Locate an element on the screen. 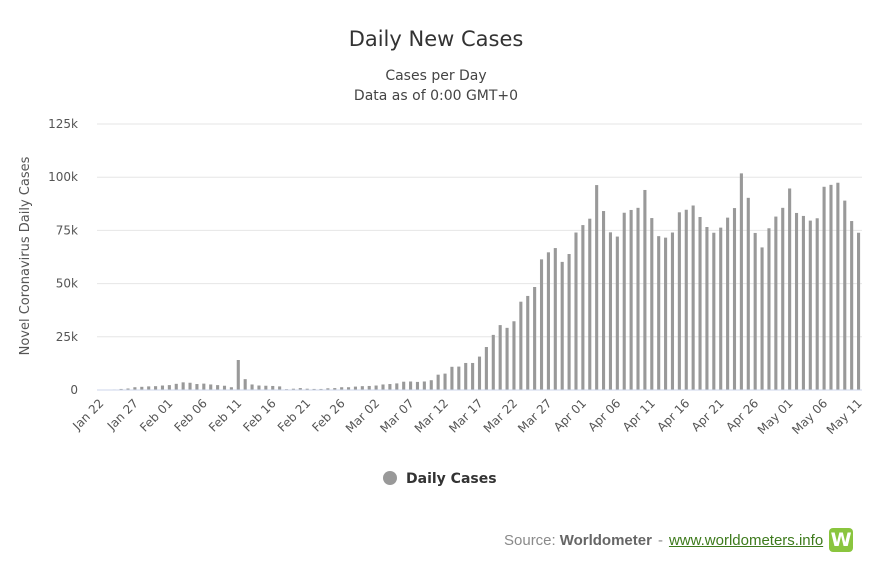 The height and width of the screenshot is (583, 894). source-link: www.worldometers.info is located at coordinates (746, 540).